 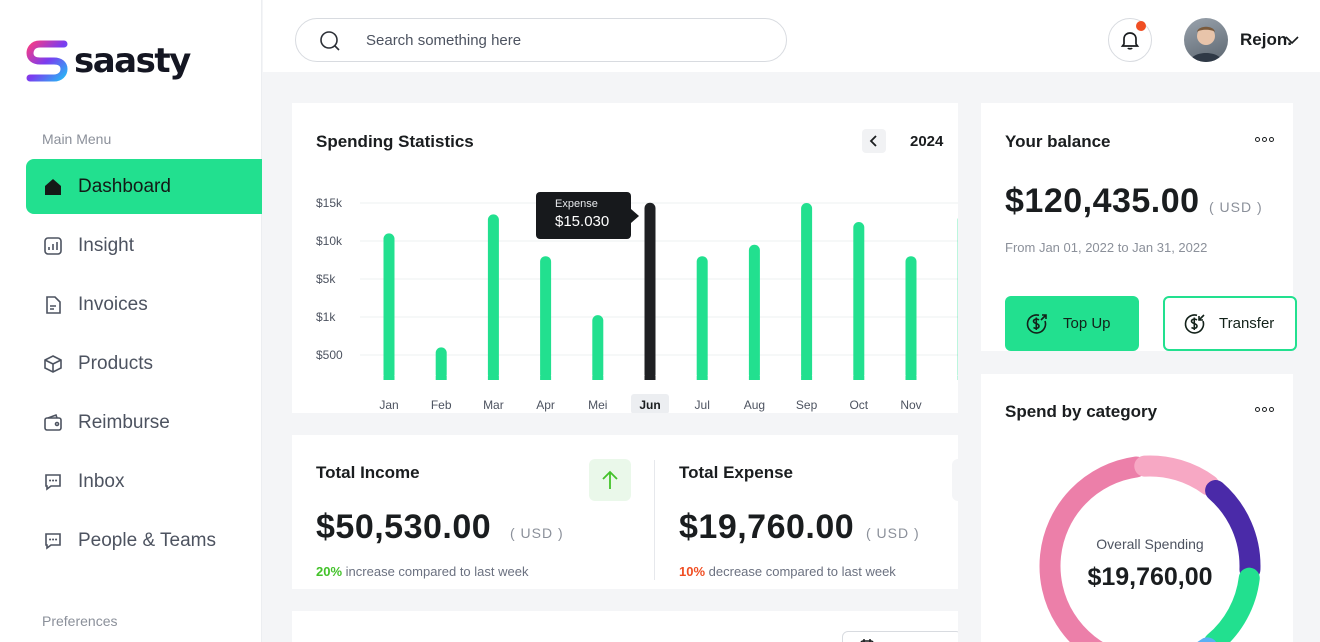 What do you see at coordinates (858, 405) in the screenshot?
I see `x-tick-label: Oct` at bounding box center [858, 405].